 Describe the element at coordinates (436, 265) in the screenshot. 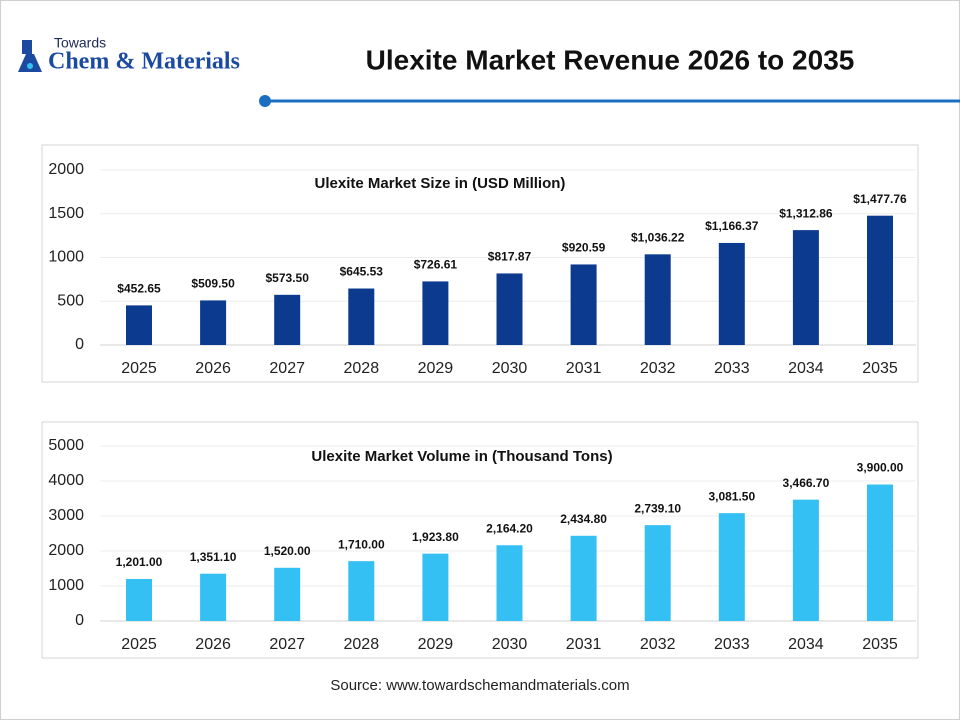

I see `value-label: $726.61` at that location.